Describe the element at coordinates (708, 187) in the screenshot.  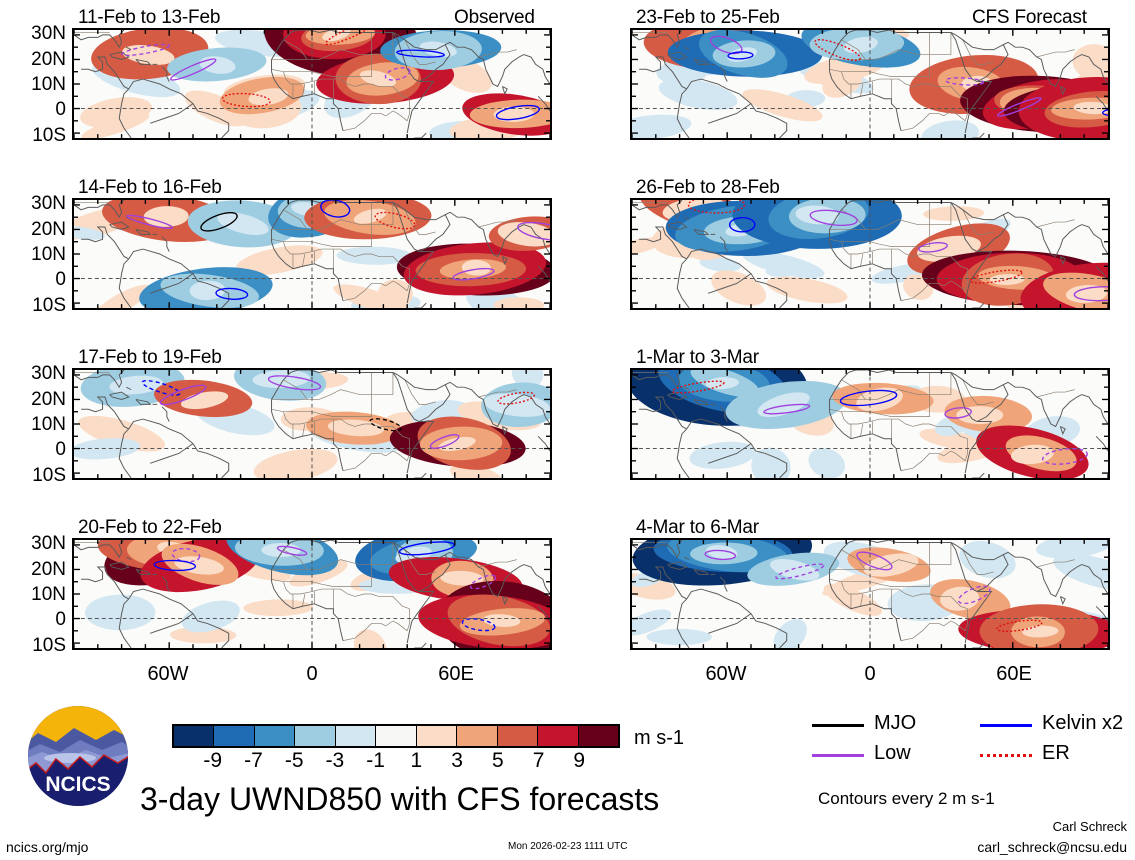
I see `panel-title-fcst-2: 26-Feb to 28-Feb` at that location.